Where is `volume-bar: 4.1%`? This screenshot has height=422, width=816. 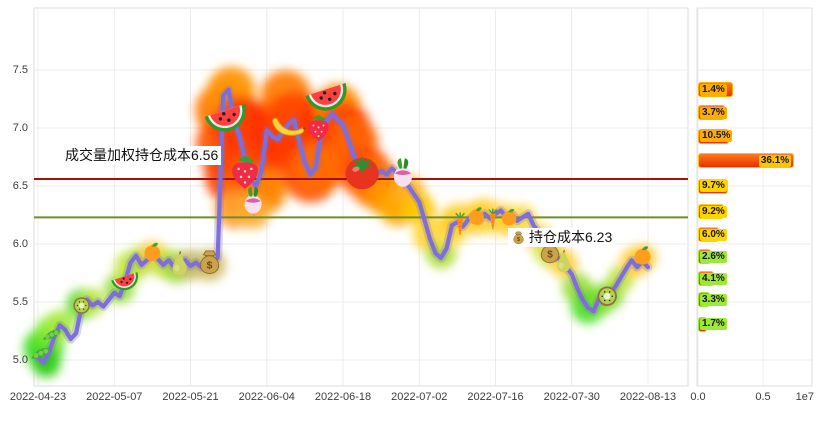
volume-bar: 4.1% is located at coordinates (712, 279).